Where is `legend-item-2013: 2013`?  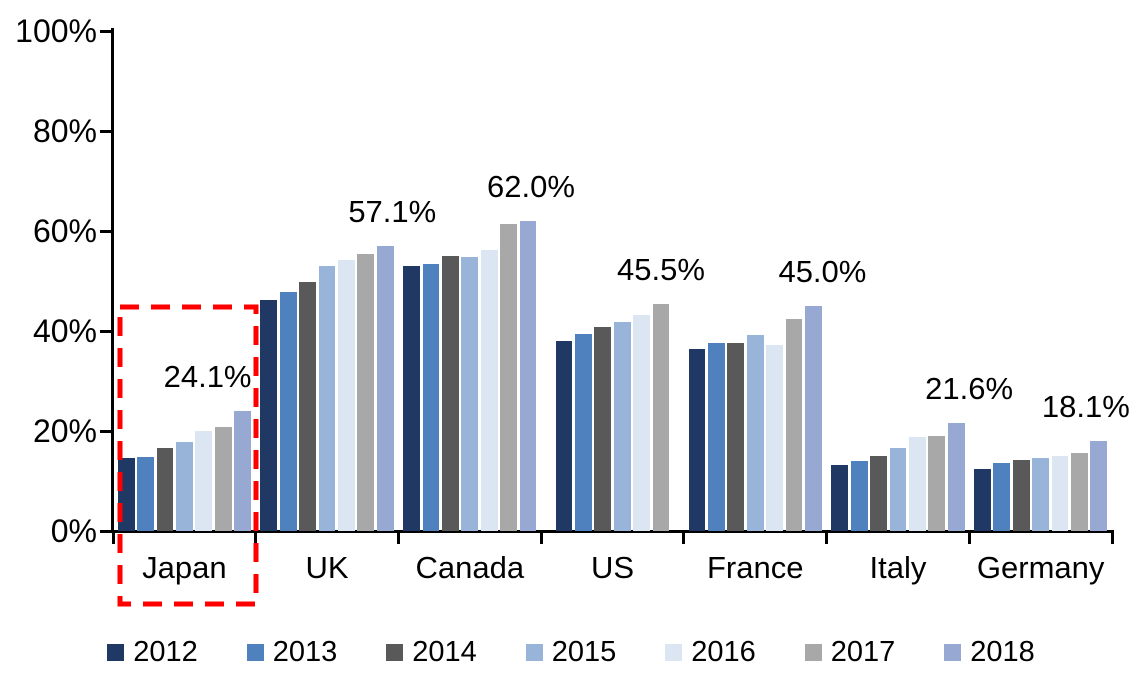
legend-item-2013: 2013 is located at coordinates (292, 651).